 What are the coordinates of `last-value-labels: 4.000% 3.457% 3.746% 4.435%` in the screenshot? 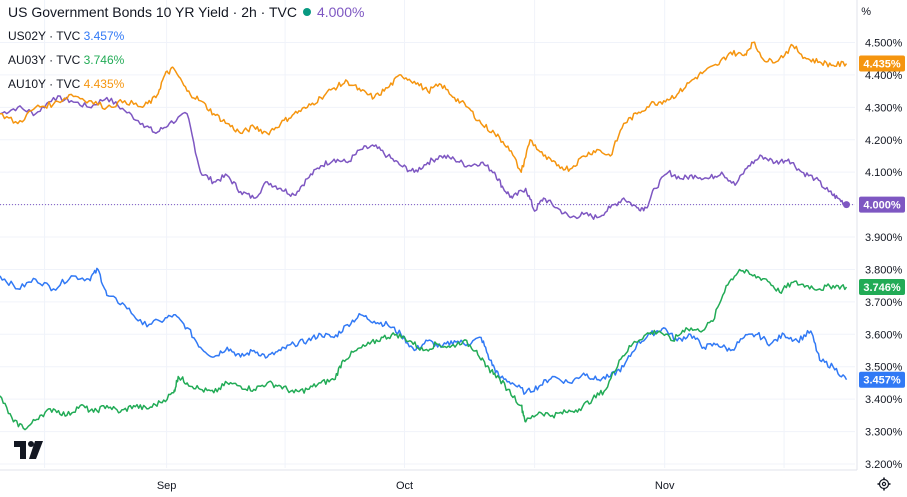 It's located at (882, 221).